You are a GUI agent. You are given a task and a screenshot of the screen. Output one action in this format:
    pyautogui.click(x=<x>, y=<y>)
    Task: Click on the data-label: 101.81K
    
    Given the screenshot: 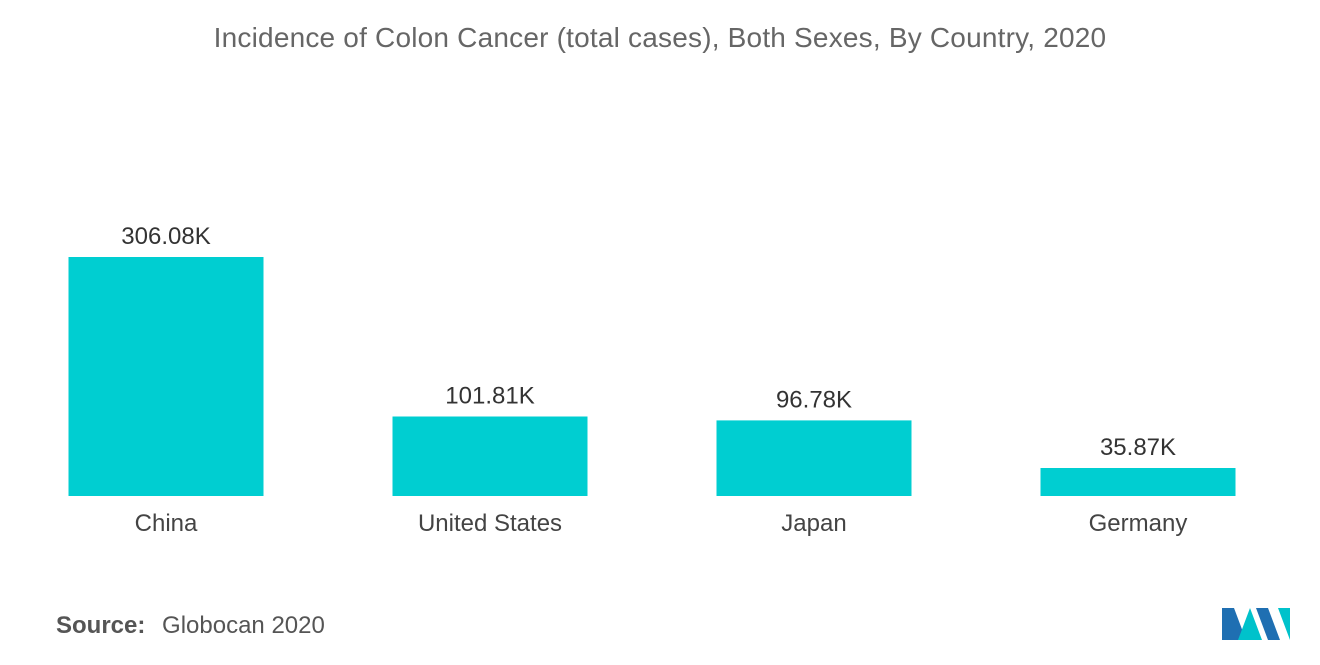 What is the action you would take?
    pyautogui.click(x=489, y=396)
    